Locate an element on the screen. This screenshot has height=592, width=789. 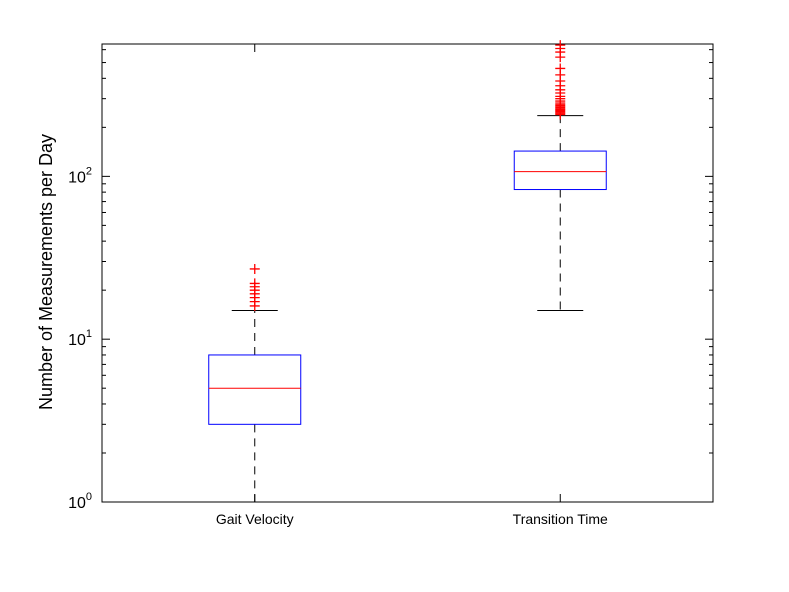
y-axis-title: Number of Measurements per Day is located at coordinates (46, 272).